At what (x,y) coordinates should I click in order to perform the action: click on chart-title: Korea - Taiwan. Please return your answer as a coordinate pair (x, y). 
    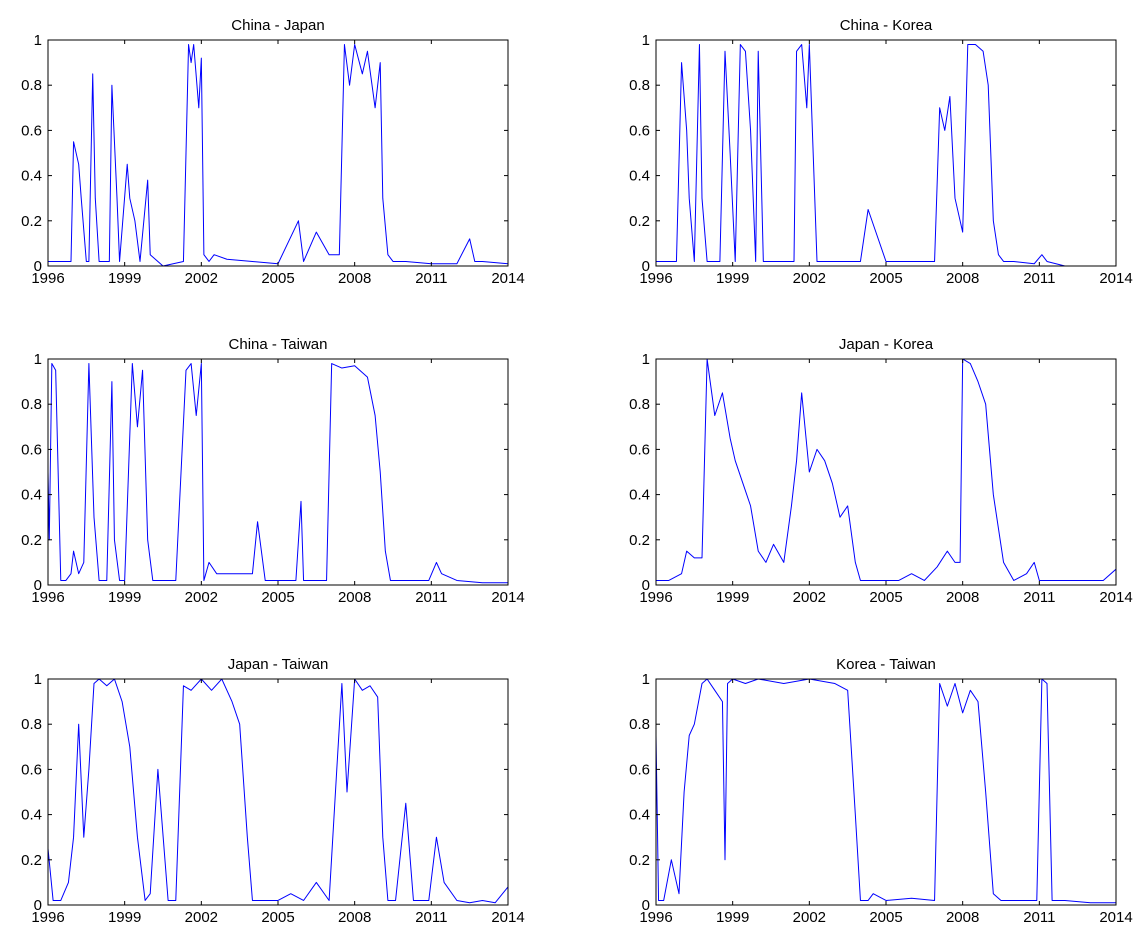
    Looking at the image, I should click on (886, 664).